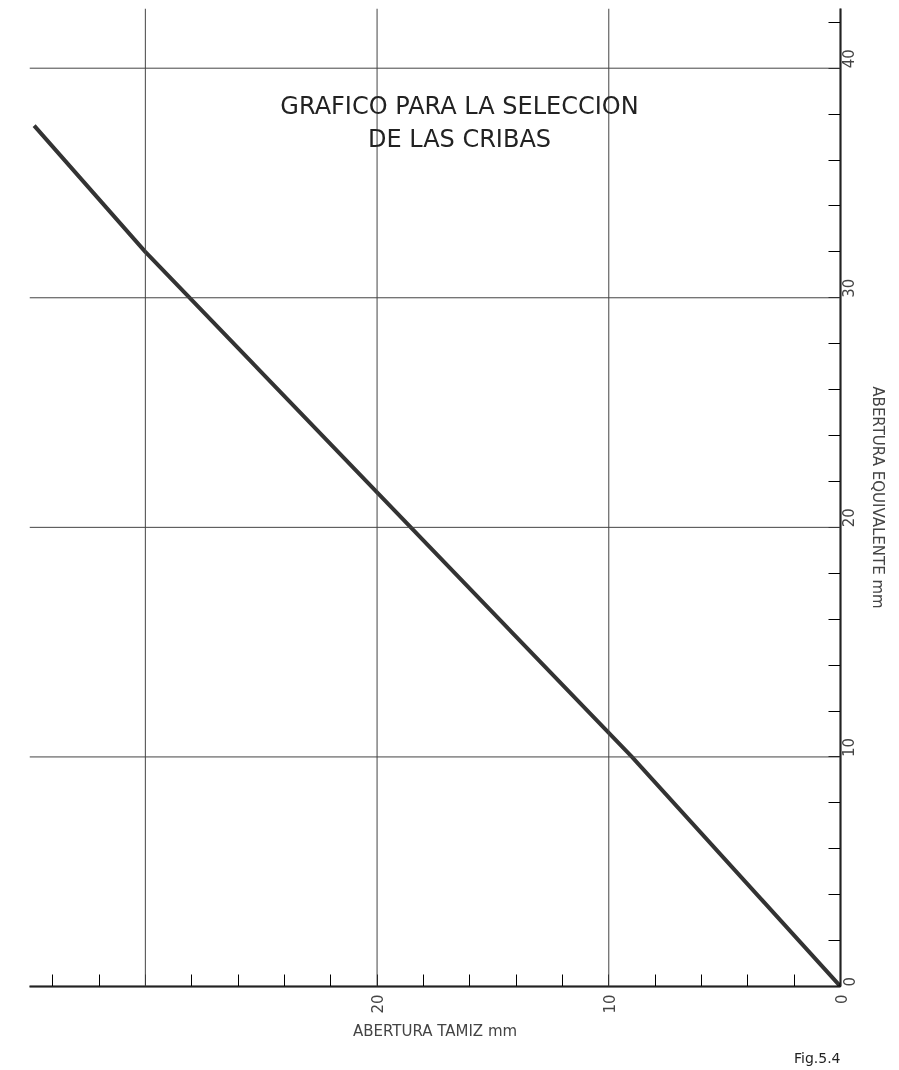 Image resolution: width=899 pixels, height=1070 pixels. What do you see at coordinates (849, 288) in the screenshot?
I see `y-tick-label: 30` at bounding box center [849, 288].